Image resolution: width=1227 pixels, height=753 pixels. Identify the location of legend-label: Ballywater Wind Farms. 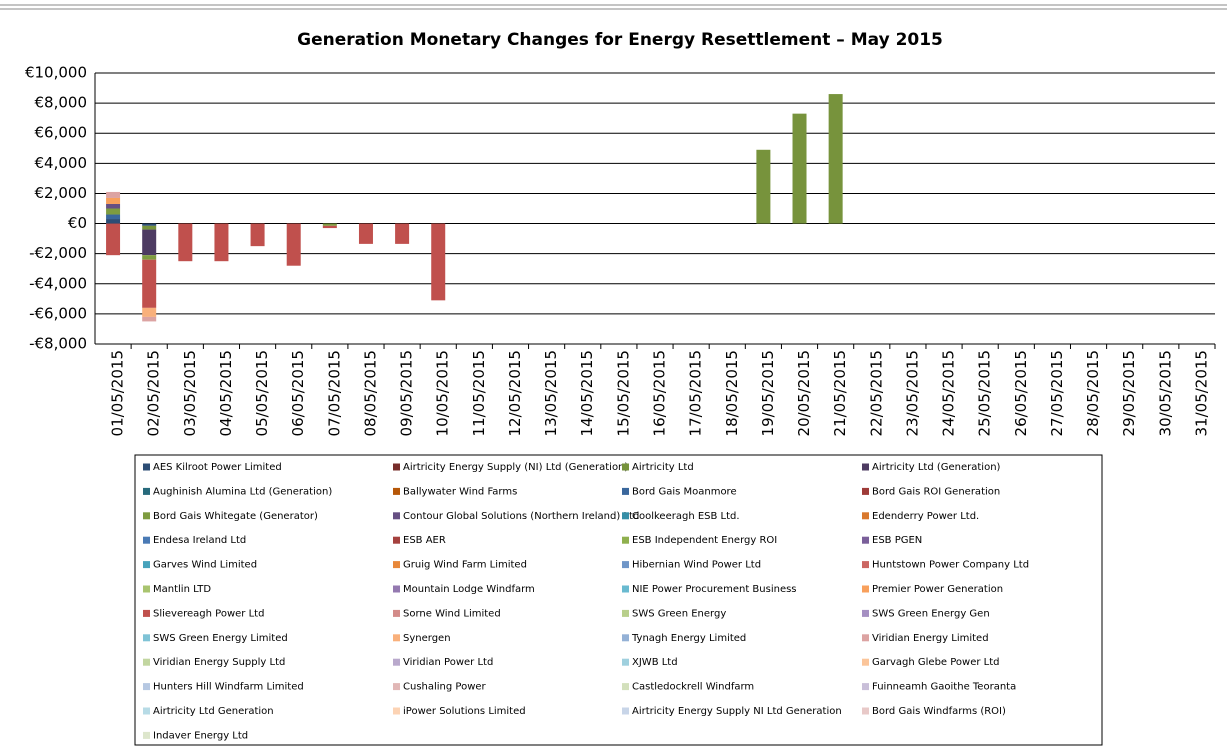
(460, 491).